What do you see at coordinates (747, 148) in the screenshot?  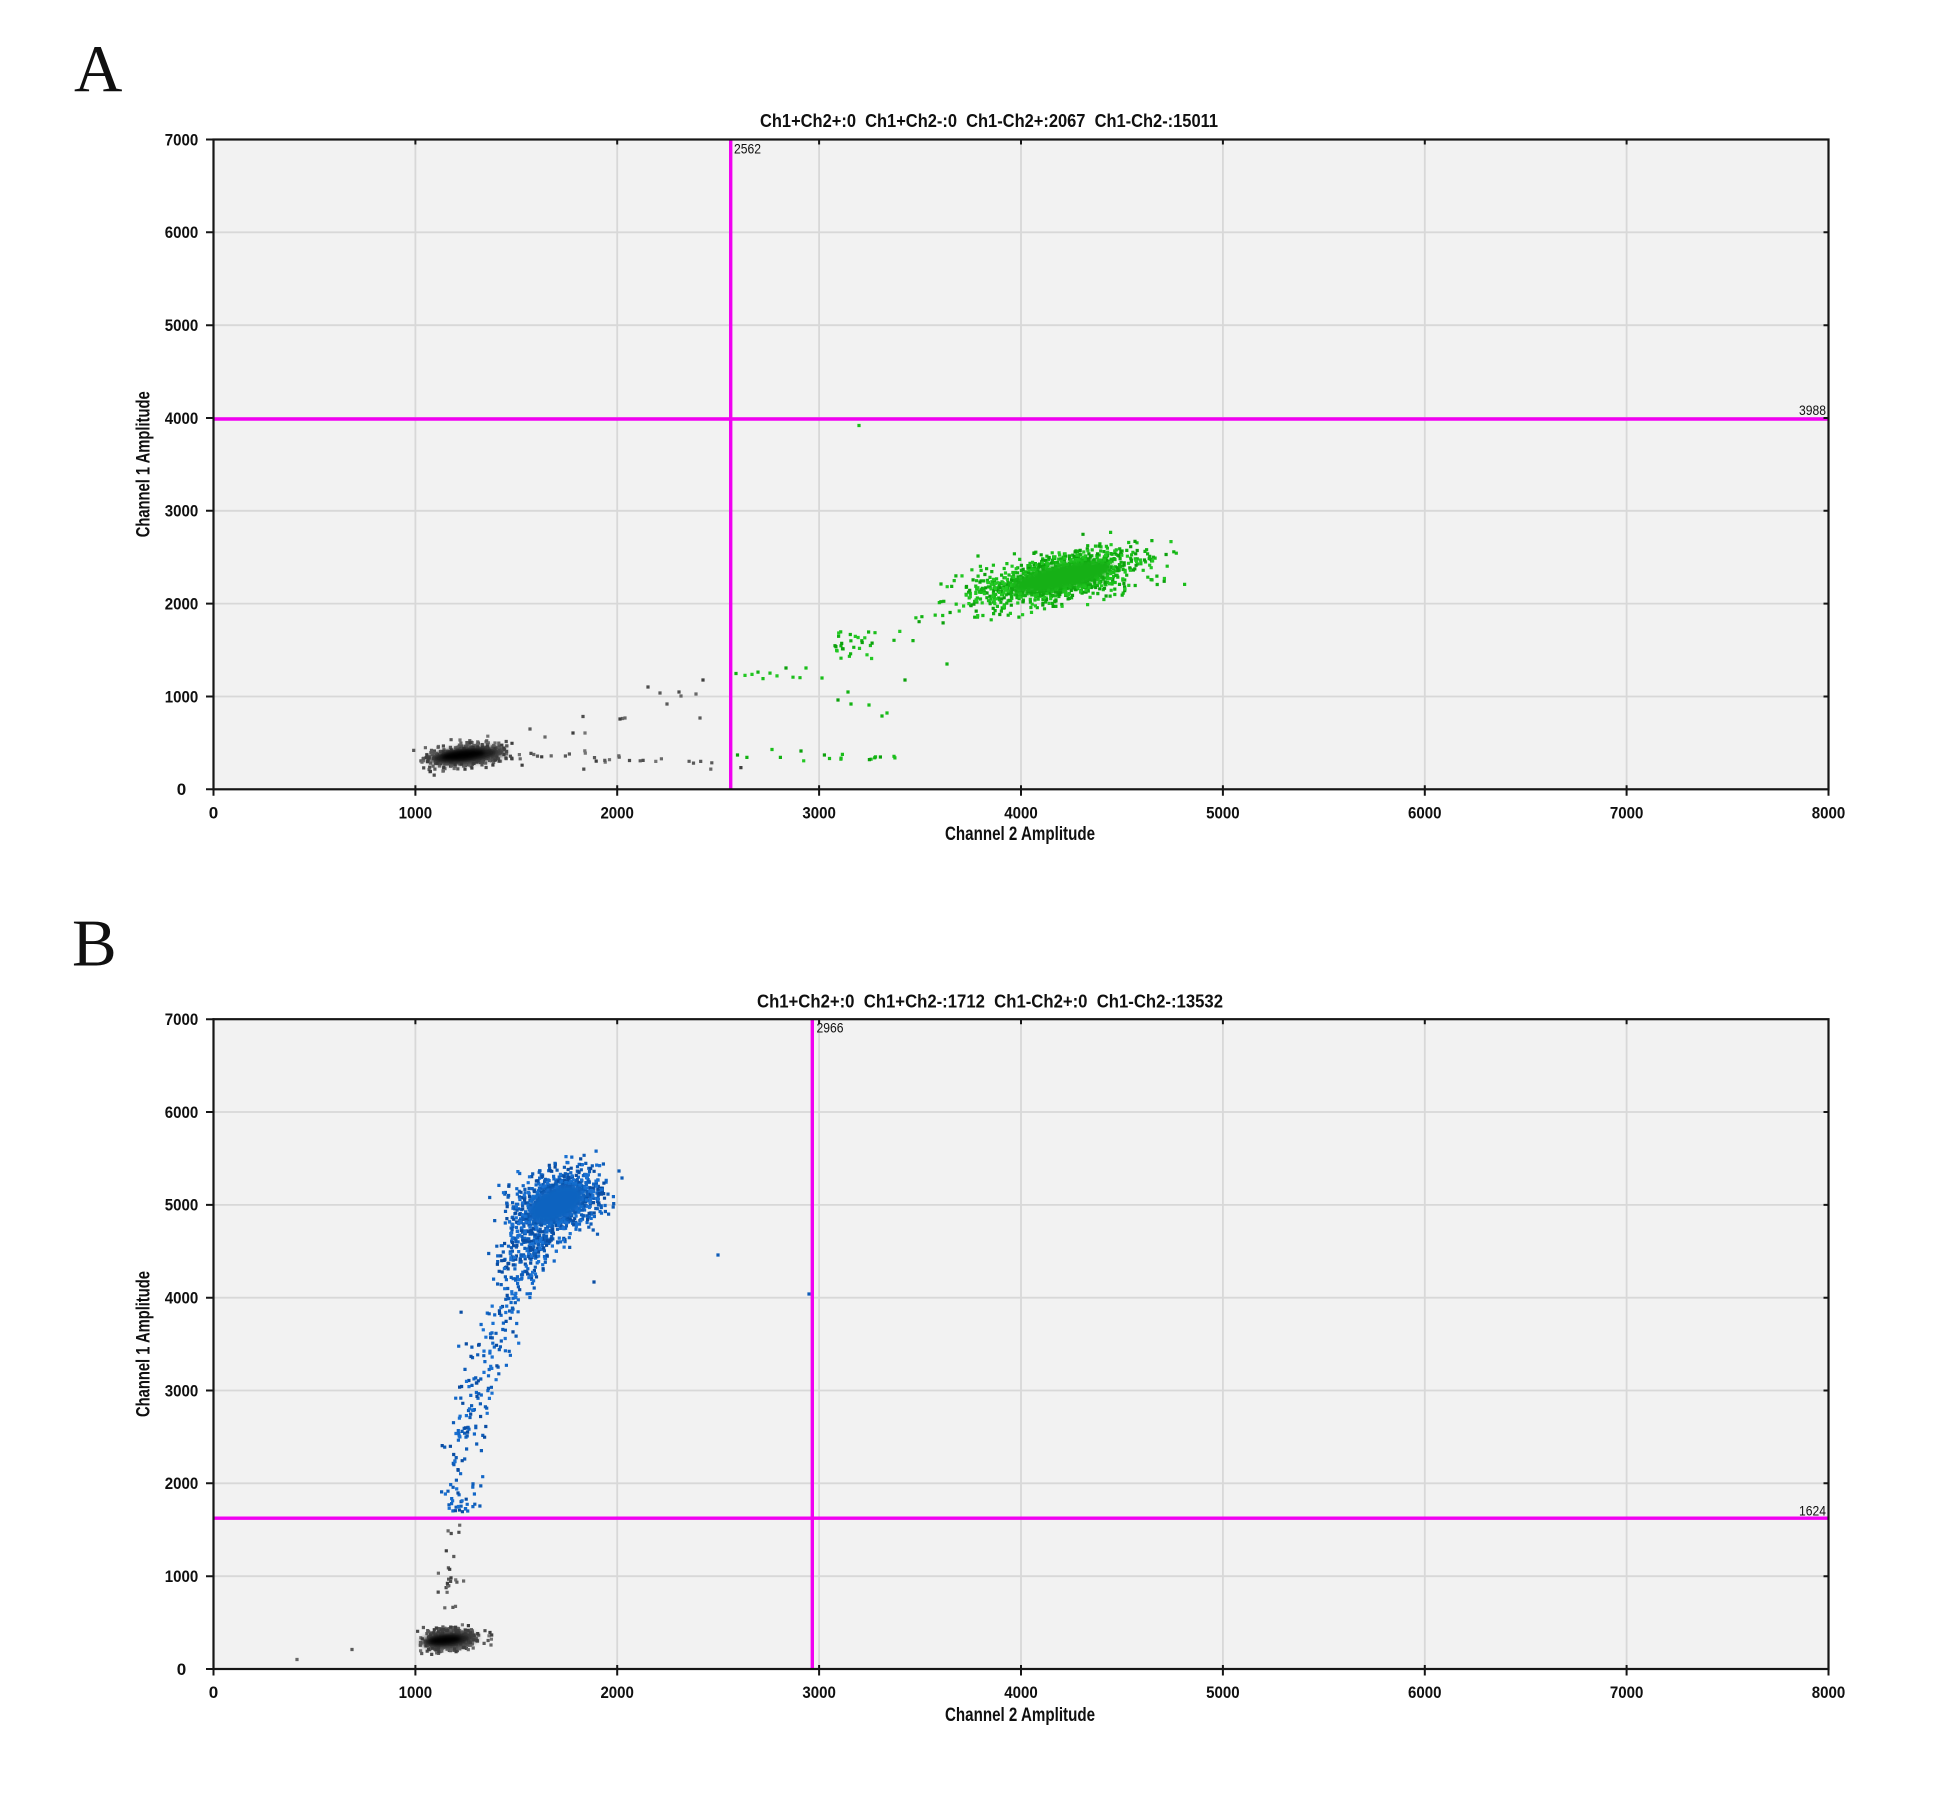 I see `svg-text: 2562` at bounding box center [747, 148].